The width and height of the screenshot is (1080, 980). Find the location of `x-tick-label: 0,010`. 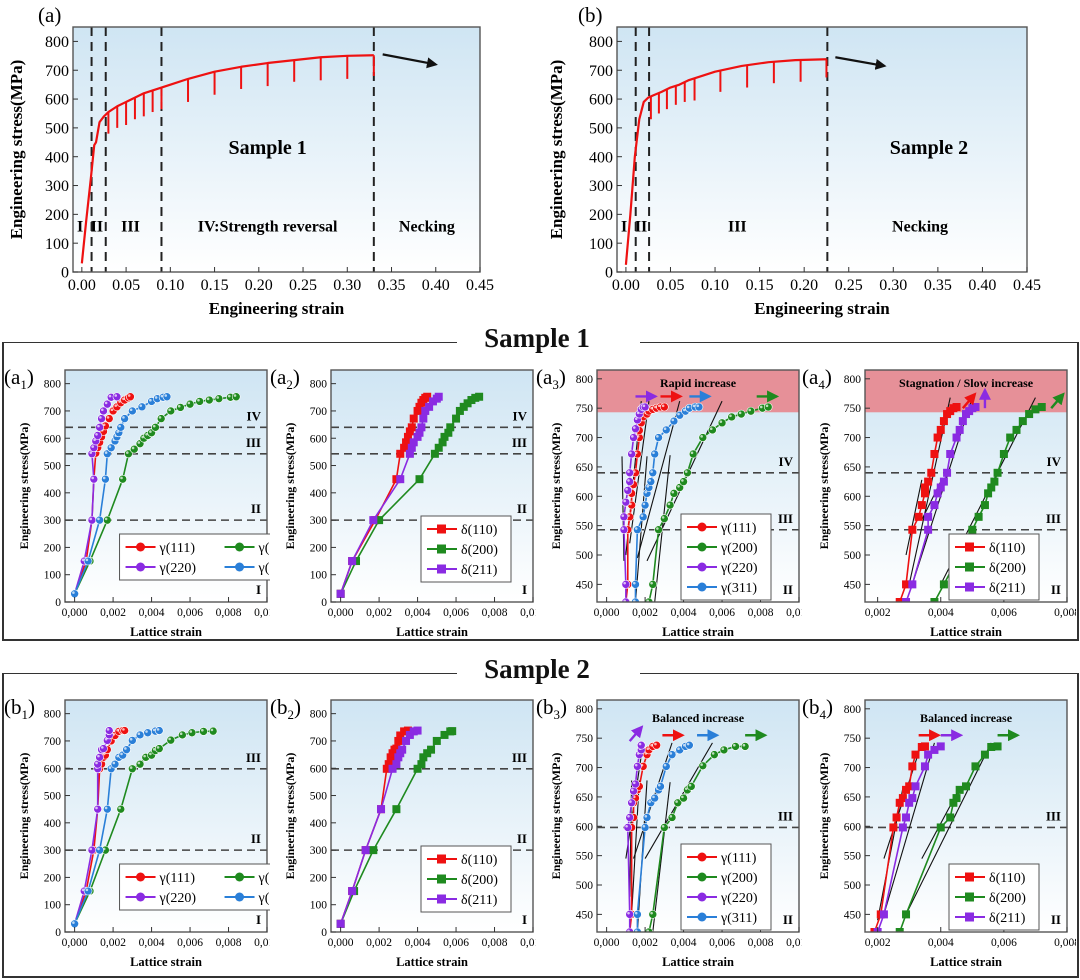

x-tick-label: 0,010 is located at coordinates (528, 613).